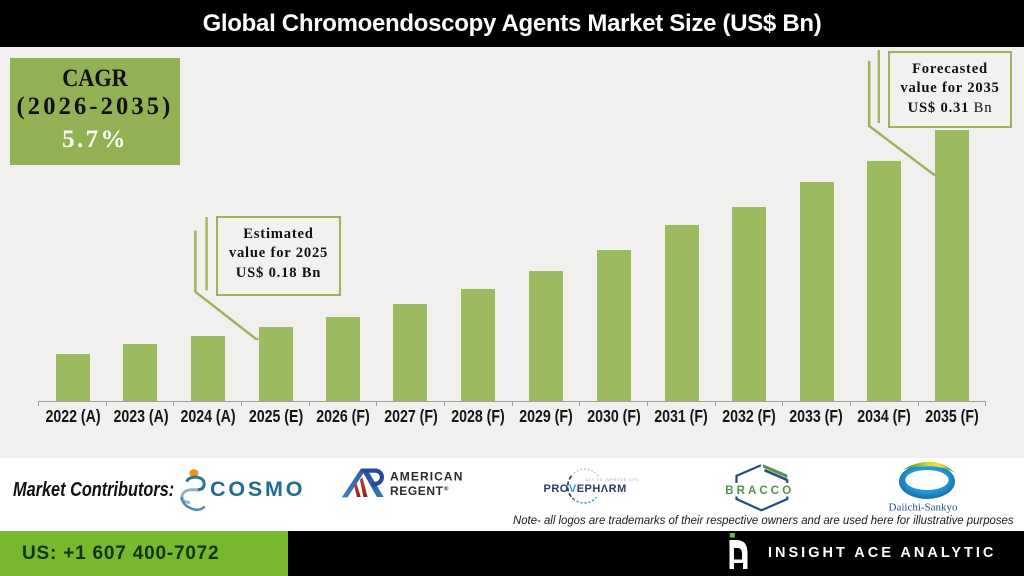 The image size is (1024, 576). Describe the element at coordinates (257, 489) in the screenshot. I see `svg-text: COSMO` at that location.